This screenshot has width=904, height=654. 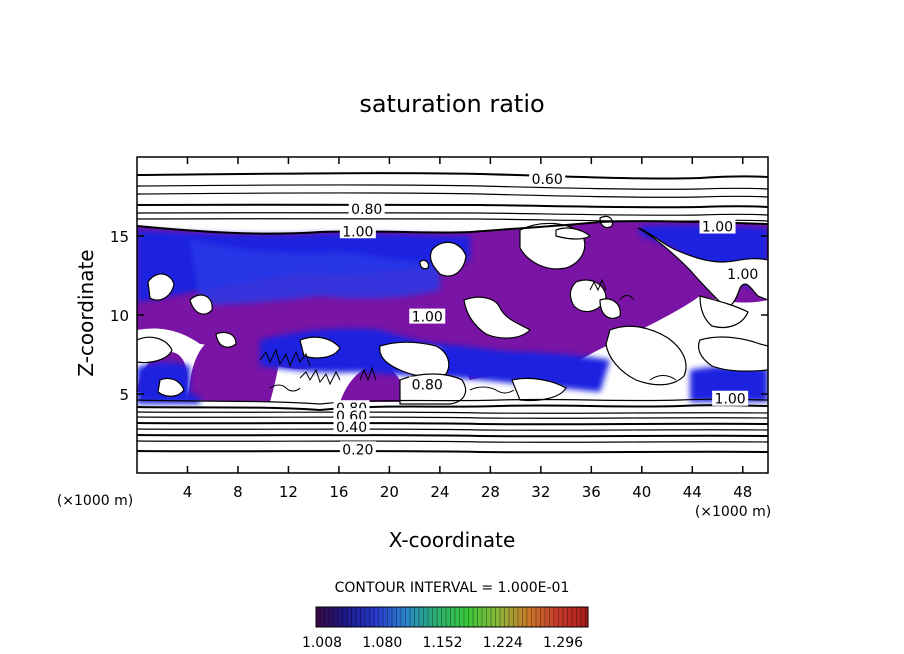 What do you see at coordinates (322, 643) in the screenshot?
I see `colorbar-tick-label: 1.008` at bounding box center [322, 643].